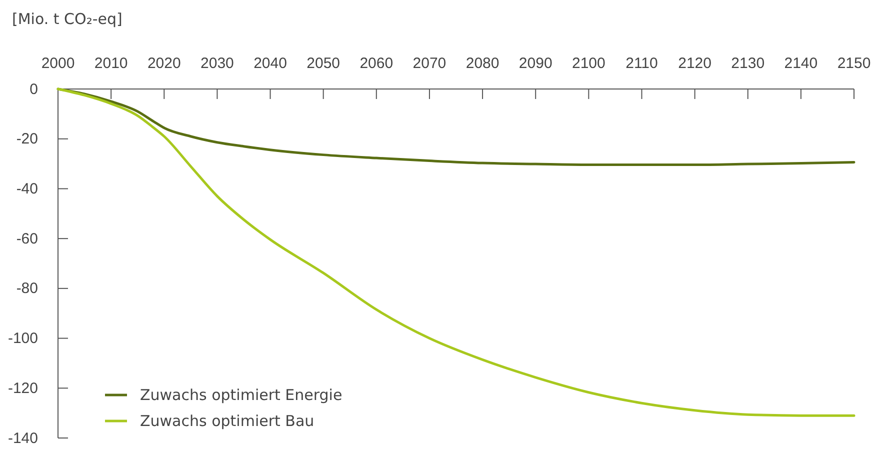  I want to click on y-tick-label: -120, so click(23, 388).